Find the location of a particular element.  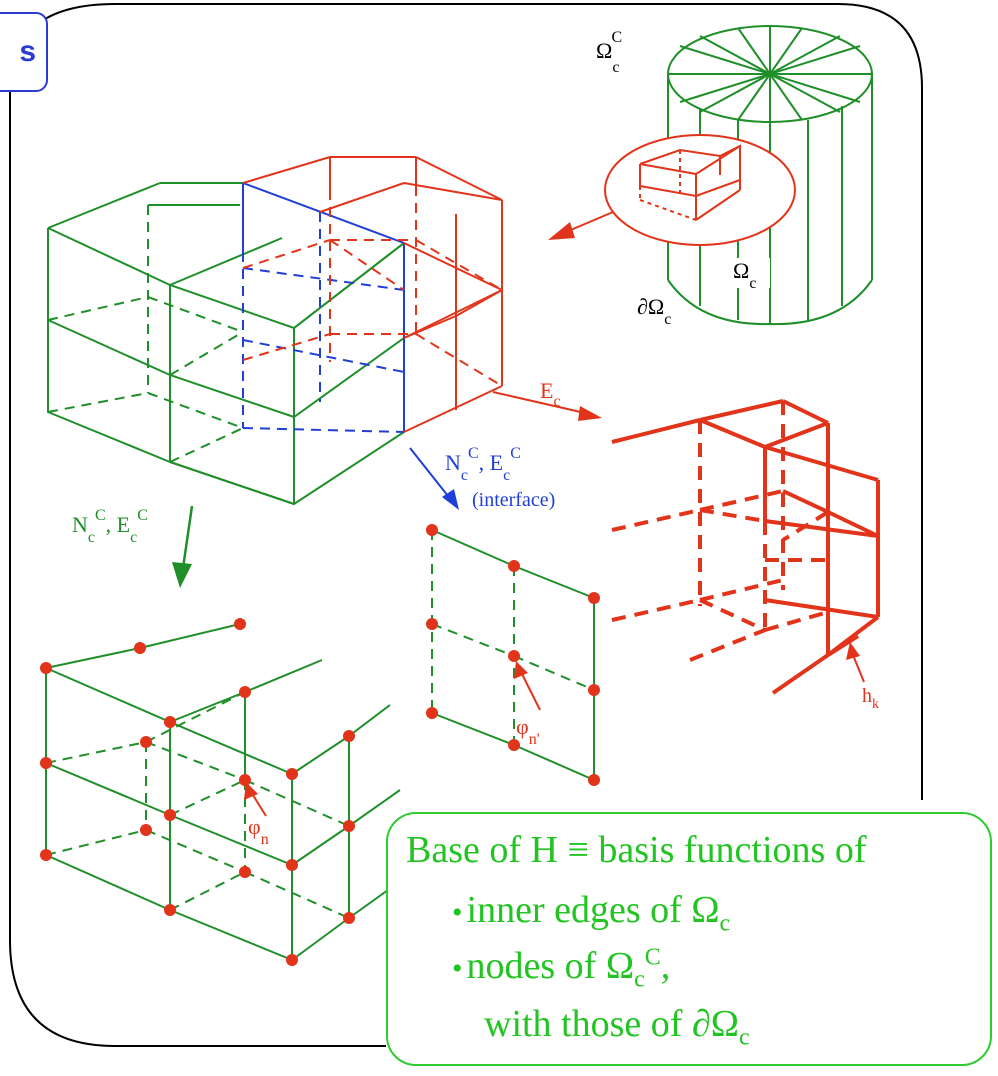

nodal-mesh is located at coordinates (223, 792).